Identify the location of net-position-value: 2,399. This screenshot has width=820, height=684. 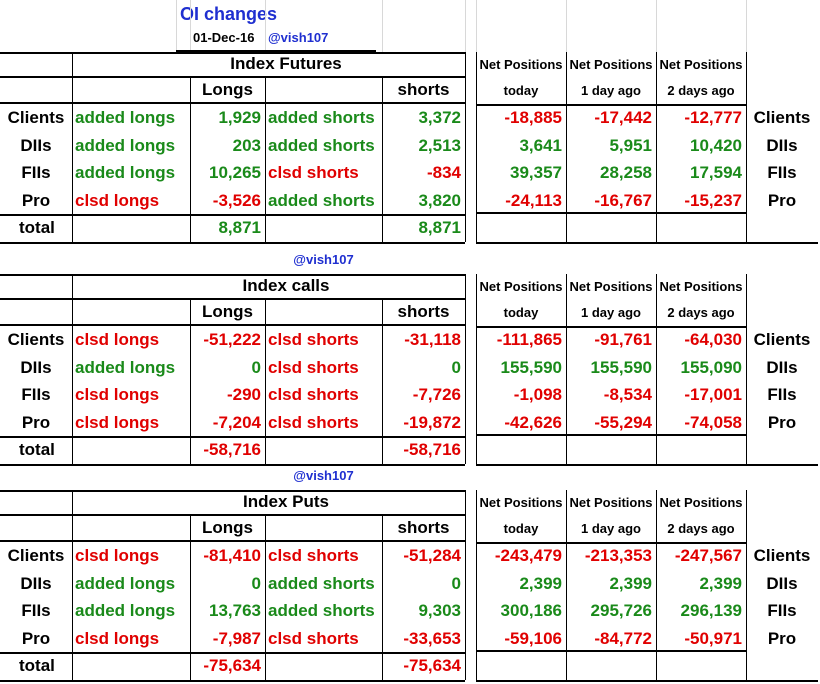
(720, 583).